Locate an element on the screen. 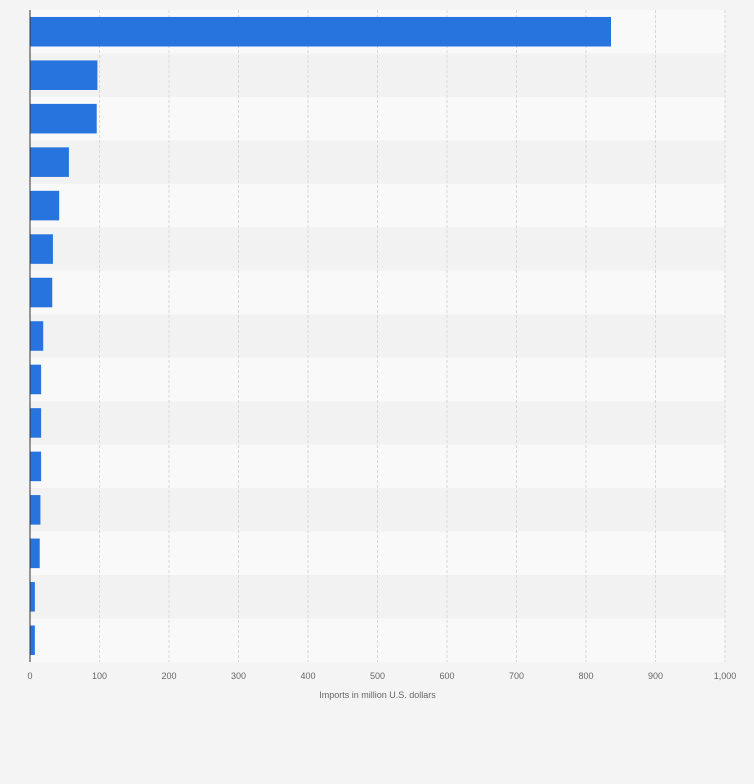  x-tick-label: 100 is located at coordinates (99, 676).